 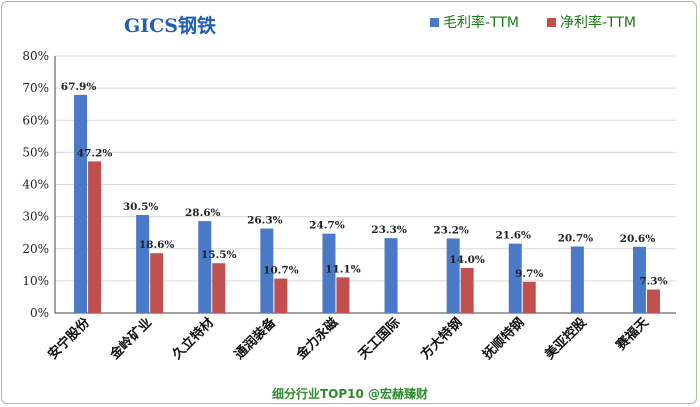 I want to click on data-label-gross-margin: 21.6%, so click(x=513, y=236).